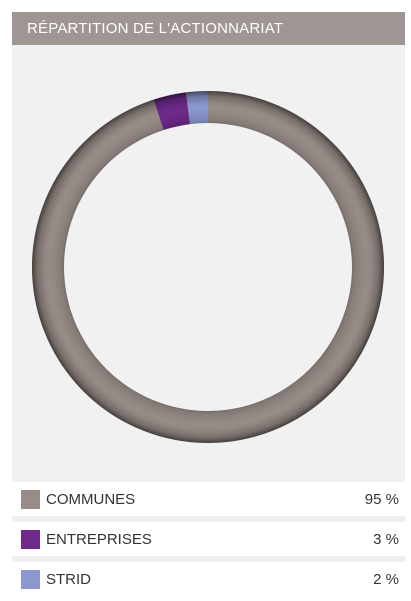  Describe the element at coordinates (208, 499) in the screenshot. I see `legend-item-communes: COMMUNES 95 %` at that location.